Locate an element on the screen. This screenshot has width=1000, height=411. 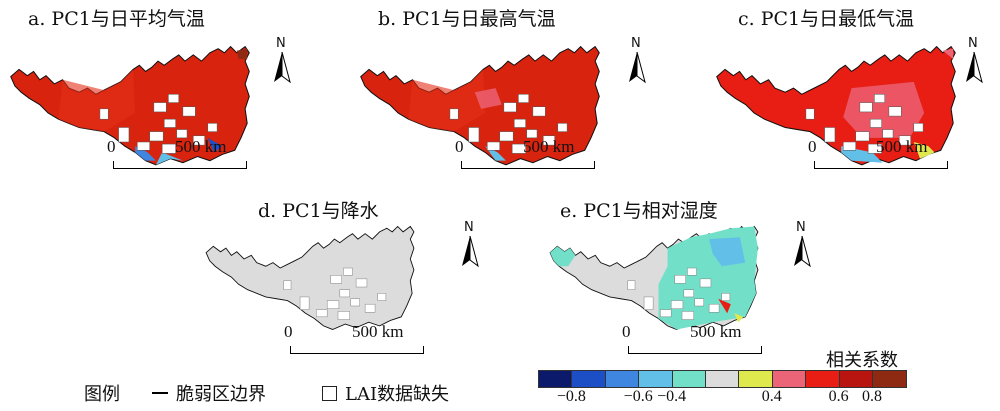
panel-c-title: c. PC1与日最低气温 is located at coordinates (826, 19).